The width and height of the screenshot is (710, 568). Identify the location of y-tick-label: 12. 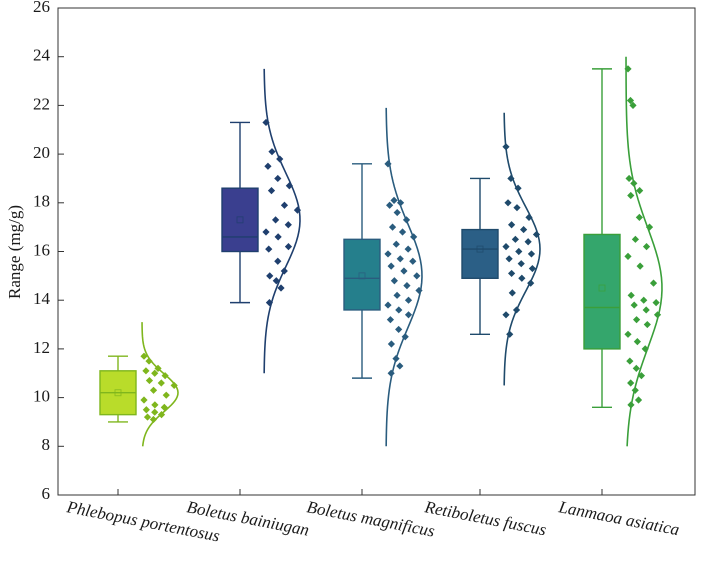
(41, 347).